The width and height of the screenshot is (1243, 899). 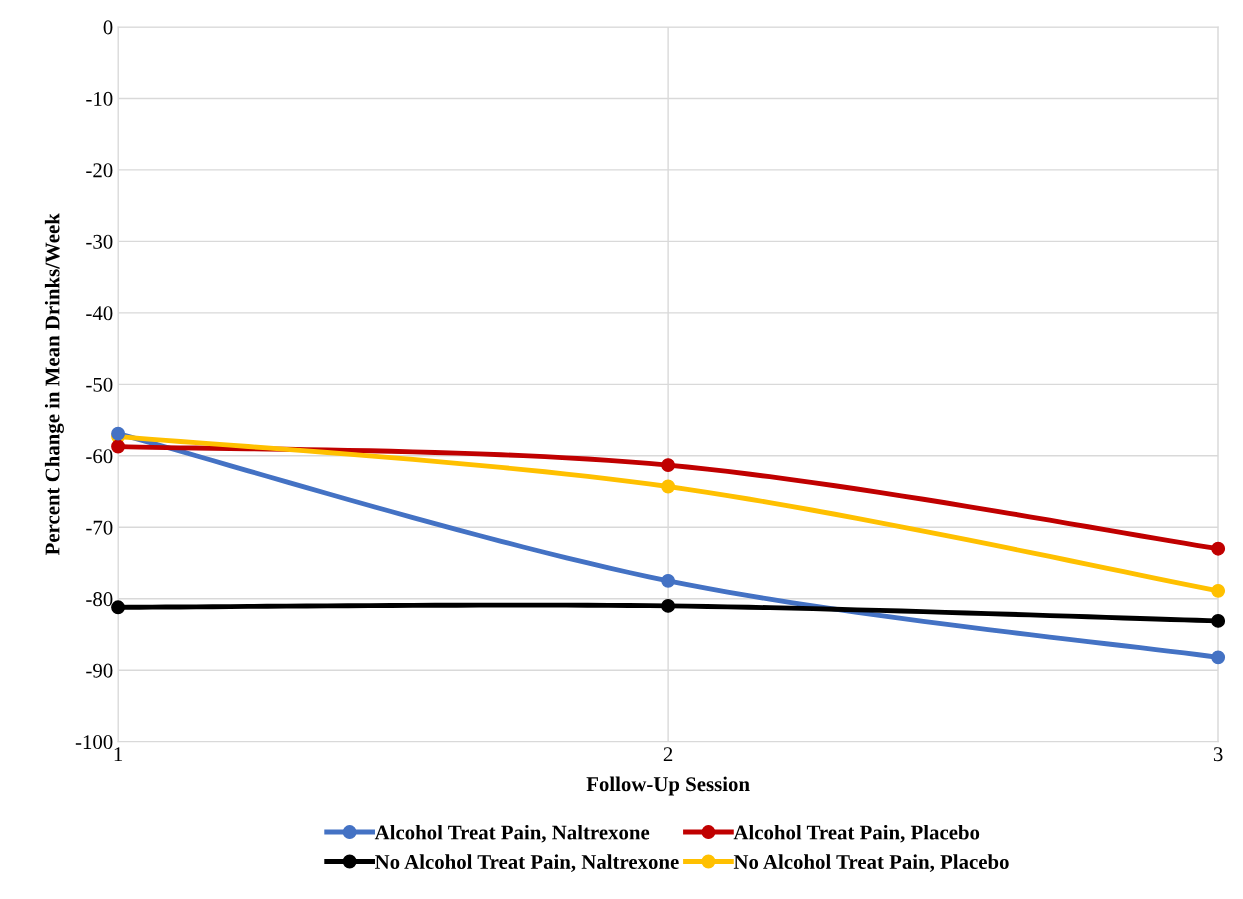 What do you see at coordinates (668, 786) in the screenshot?
I see `x-axis-title: Follow-Up Session` at bounding box center [668, 786].